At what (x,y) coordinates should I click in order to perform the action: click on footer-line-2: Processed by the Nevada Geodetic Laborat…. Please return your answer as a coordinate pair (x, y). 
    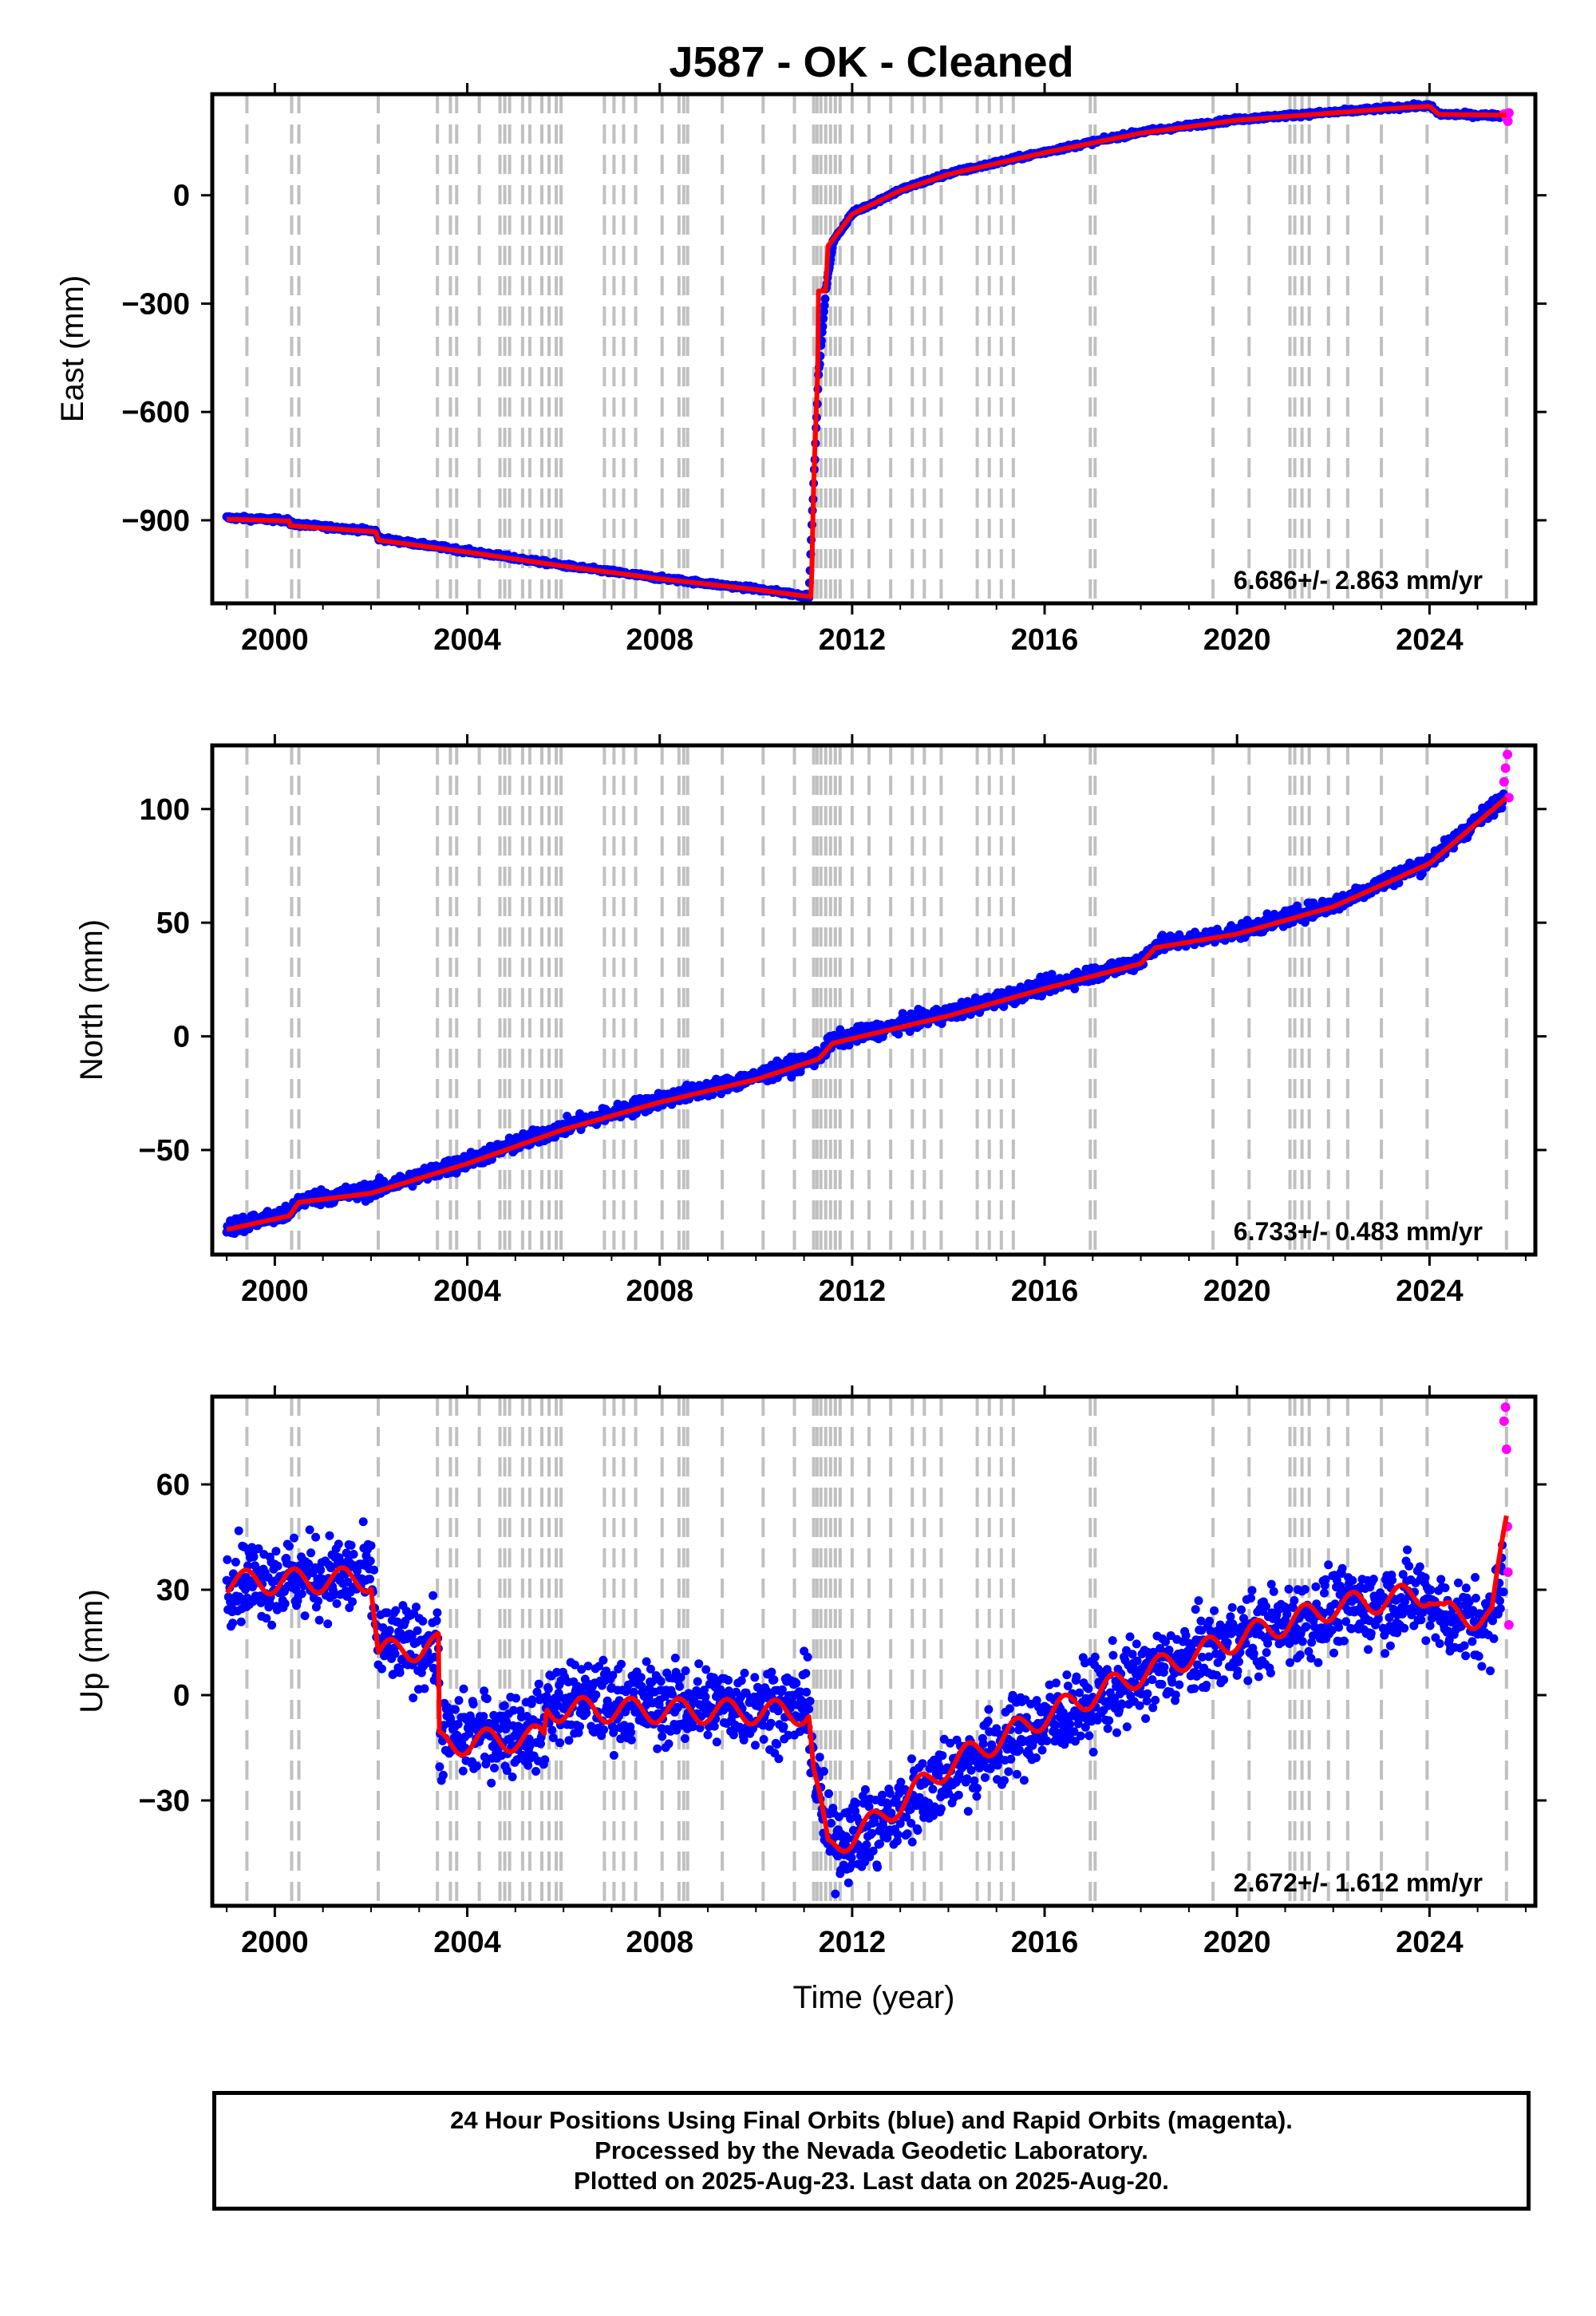
    Looking at the image, I should click on (871, 2150).